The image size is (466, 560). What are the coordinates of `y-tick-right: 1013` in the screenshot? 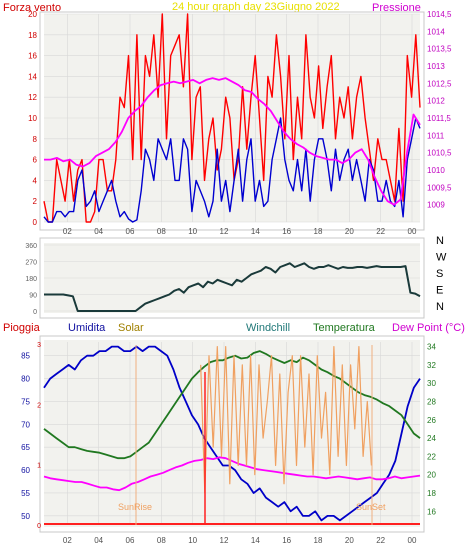 It's located at (436, 66).